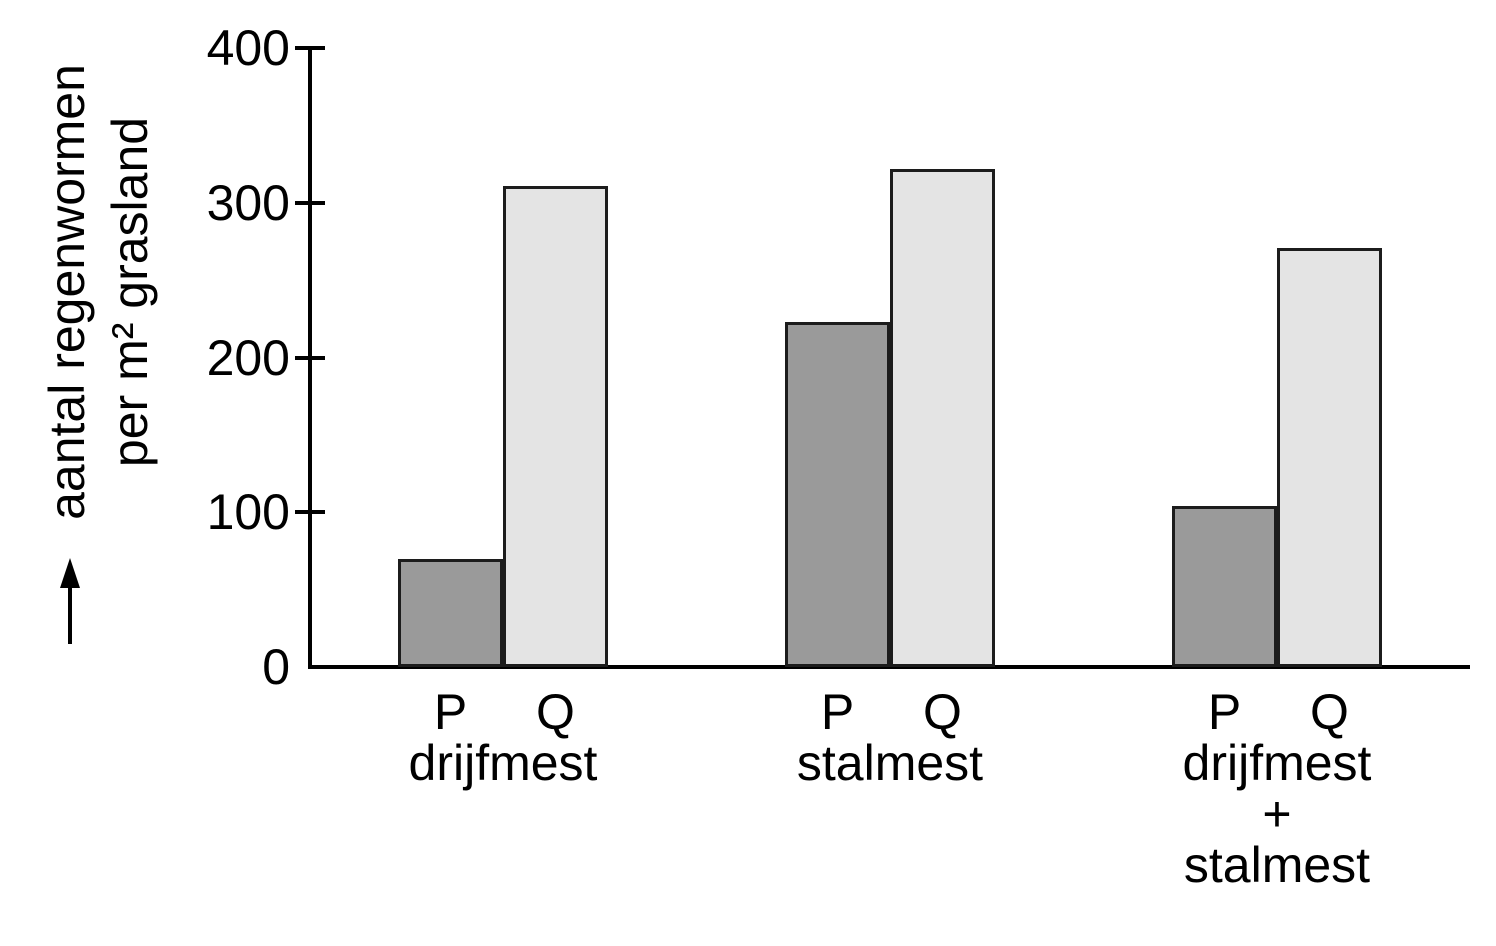 The image size is (1496, 946). What do you see at coordinates (889, 667) in the screenshot?
I see `x-axis-line` at bounding box center [889, 667].